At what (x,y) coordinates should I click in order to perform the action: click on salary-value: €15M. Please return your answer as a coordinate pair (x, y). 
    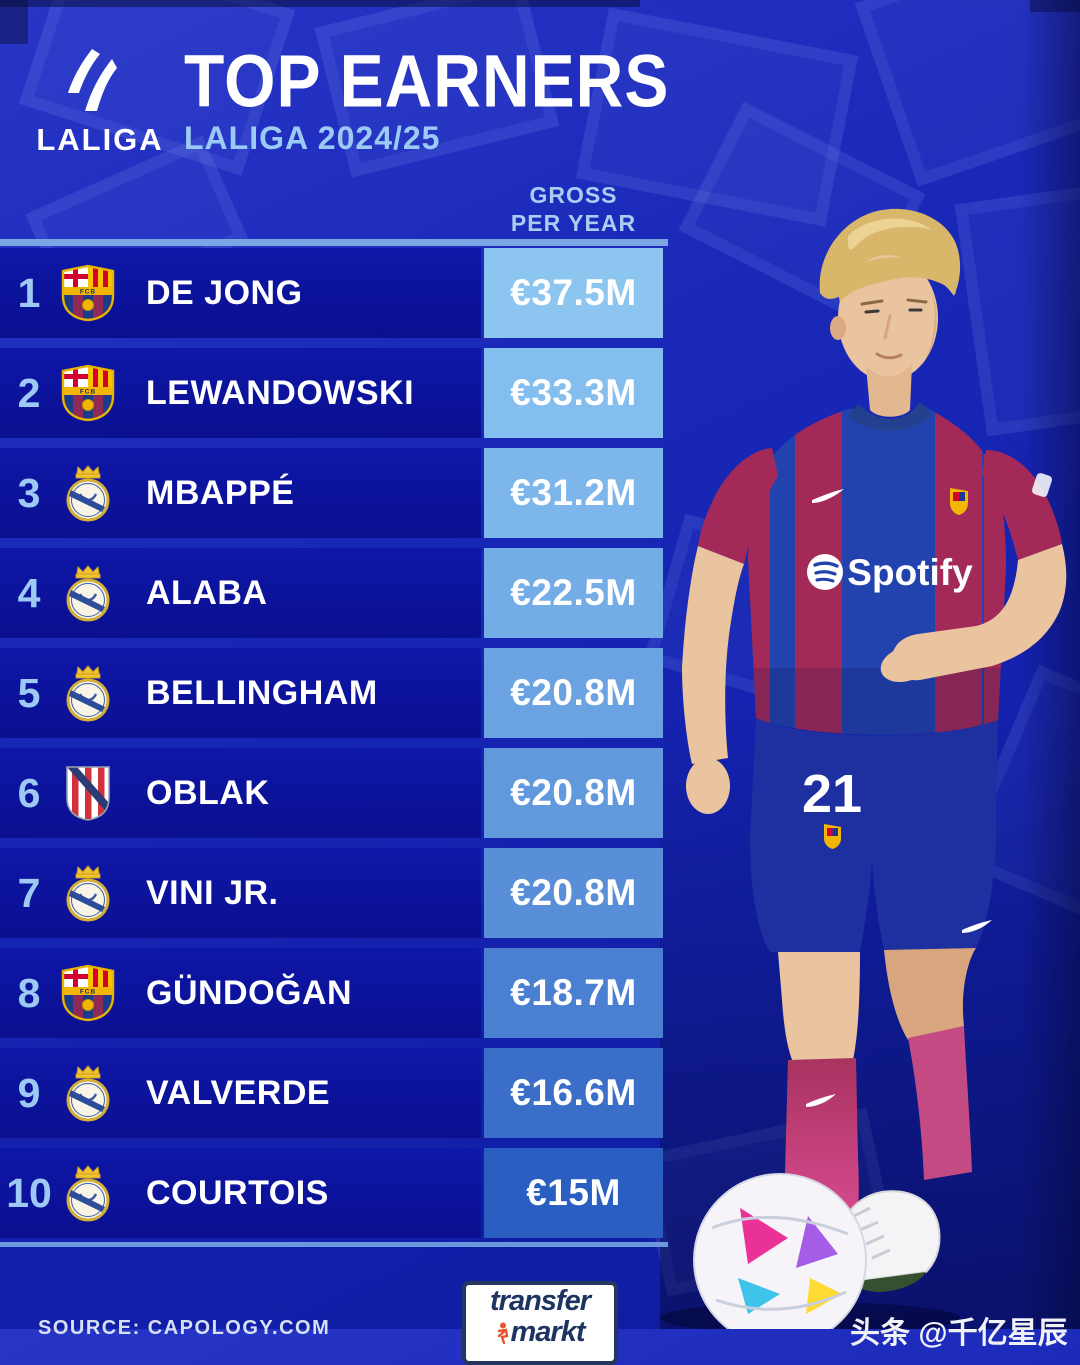
    Looking at the image, I should click on (573, 1193).